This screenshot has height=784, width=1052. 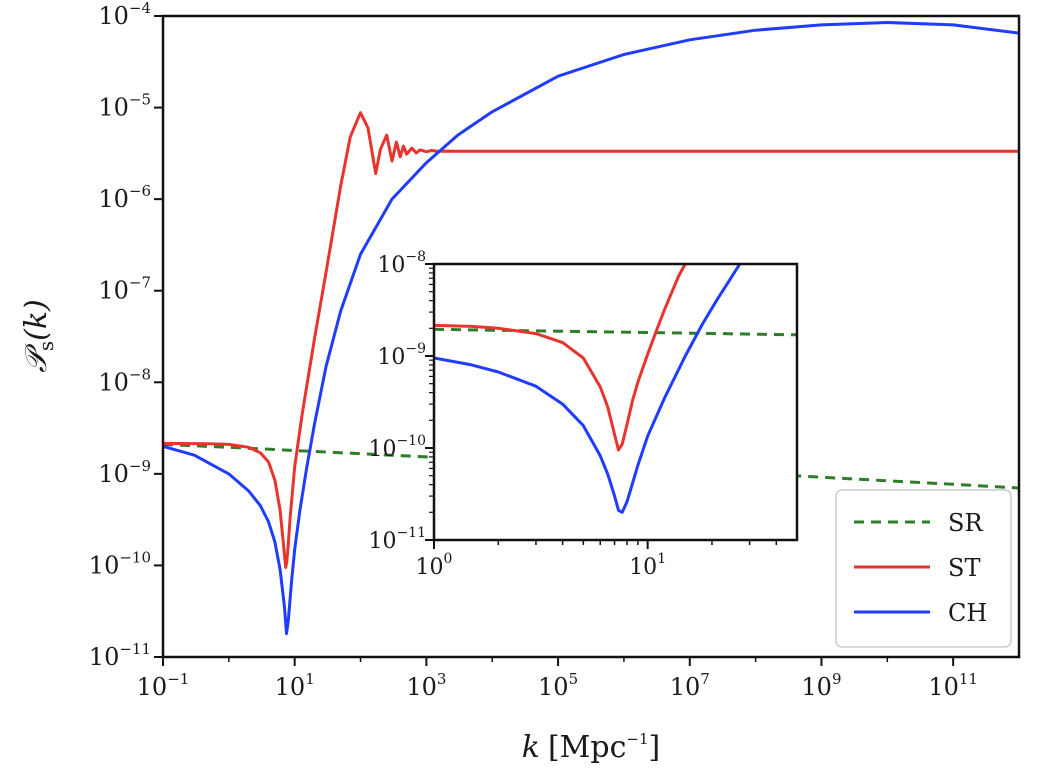 I want to click on y-tick-label: 10⁻⁷, so click(x=124, y=289).